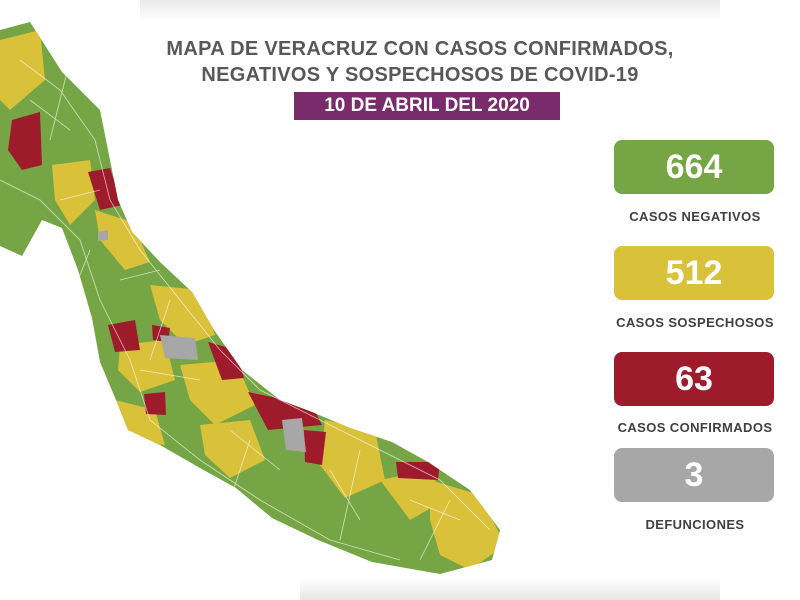 Image resolution: width=800 pixels, height=600 pixels. Describe the element at coordinates (420, 49) in the screenshot. I see `map-title-line-1: MAPA DE VERACRUZ CON CASOS CONFIRMADOS,` at that location.